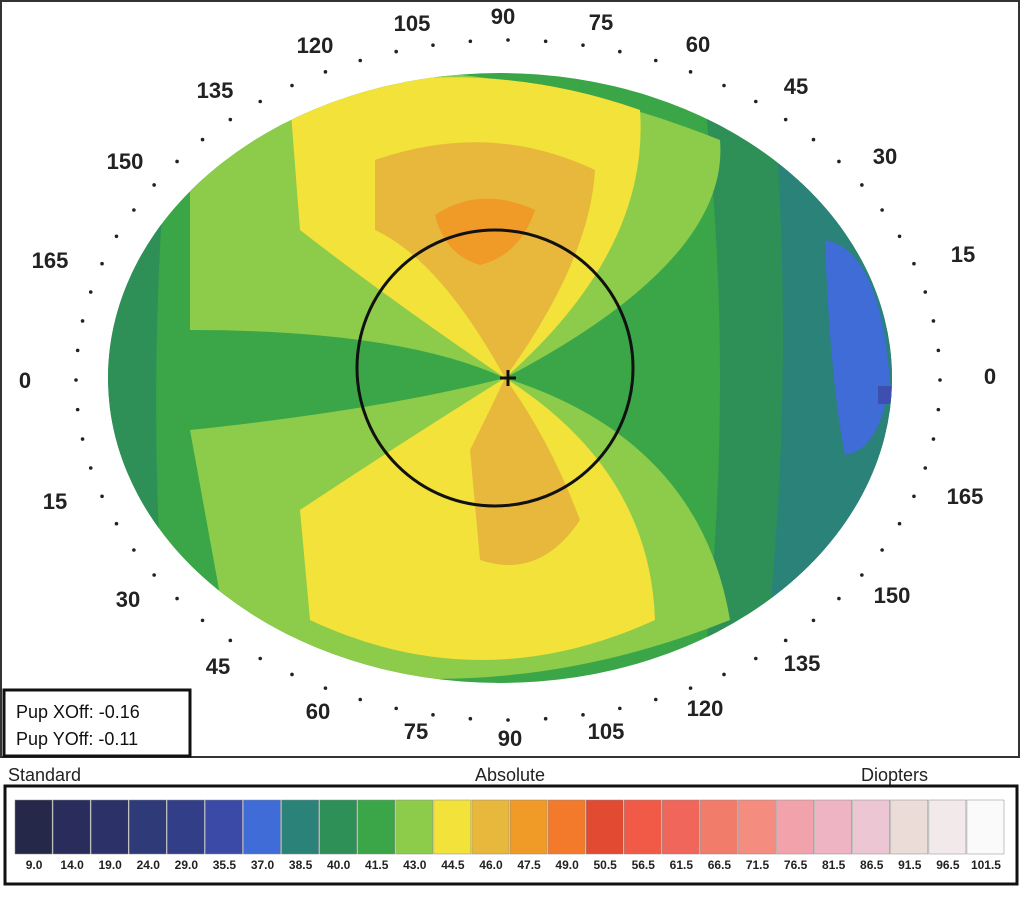 The width and height of the screenshot is (1024, 907). Describe the element at coordinates (567, 865) in the screenshot. I see `scale-label: 49.0` at that location.